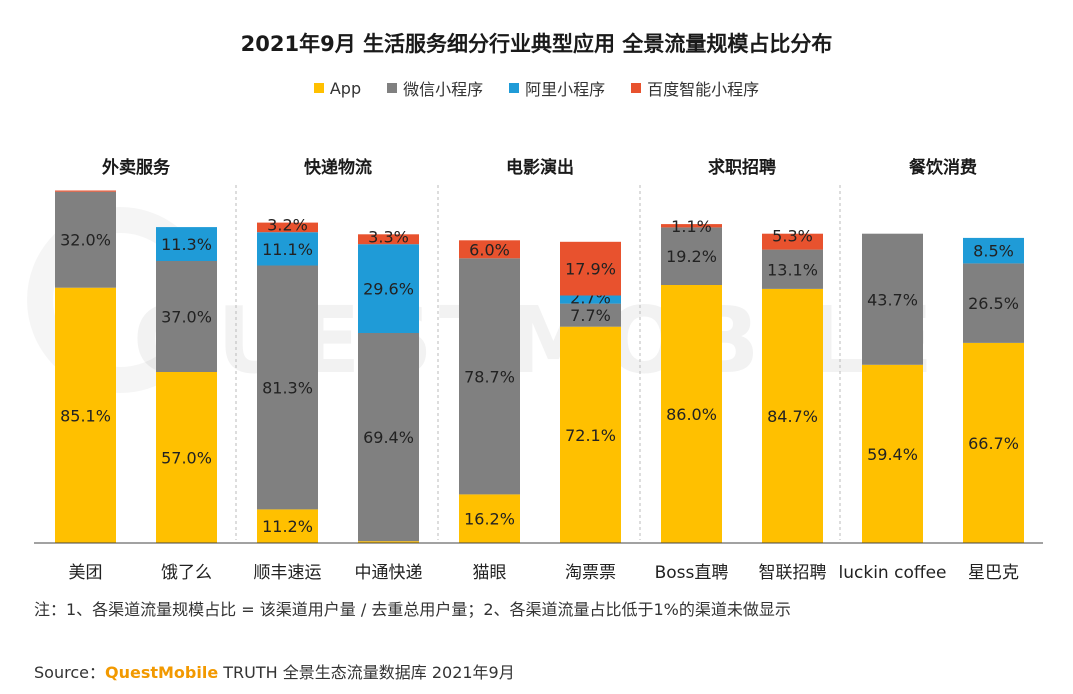 This screenshot has height=694, width=1073. Describe the element at coordinates (540, 167) in the screenshot. I see `group-header: 电影演出` at that location.